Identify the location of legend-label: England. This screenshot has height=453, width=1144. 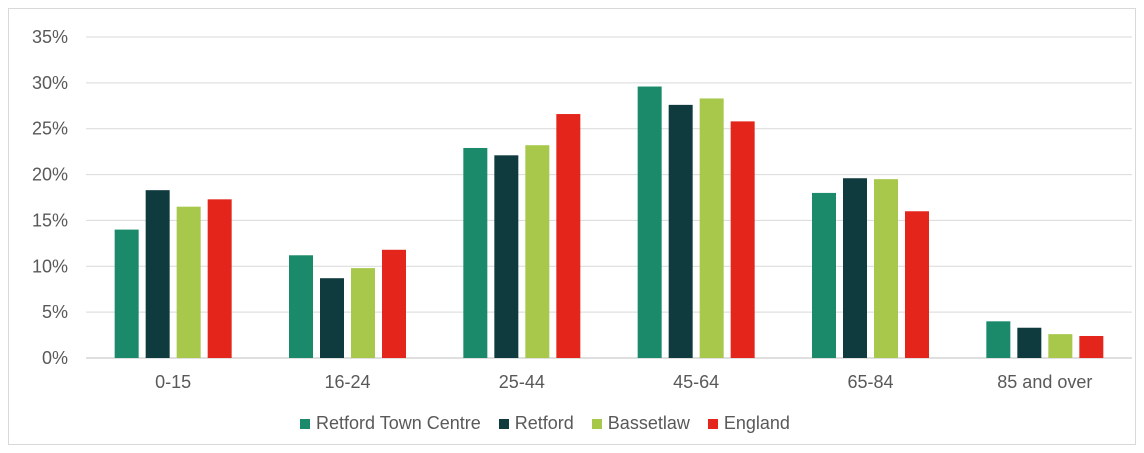
(756, 423).